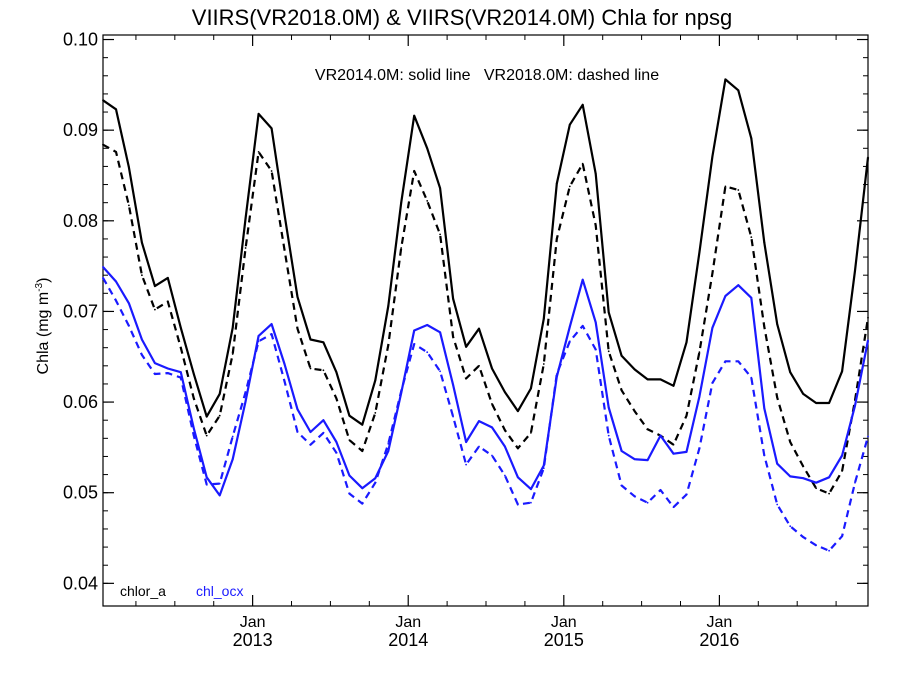 This screenshot has width=900, height=680. What do you see at coordinates (39, 286) in the screenshot?
I see `y-axis-label-superscript: -3` at bounding box center [39, 286].